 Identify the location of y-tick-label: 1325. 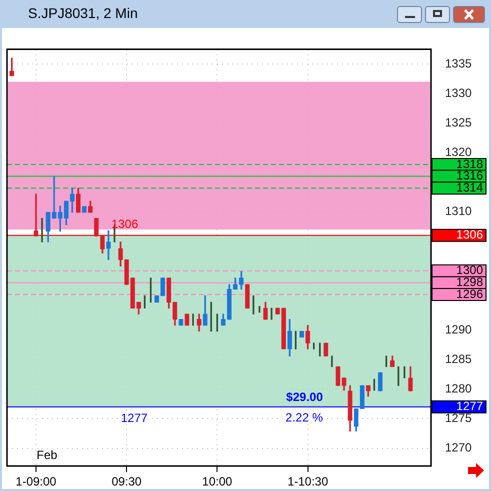
(458, 122).